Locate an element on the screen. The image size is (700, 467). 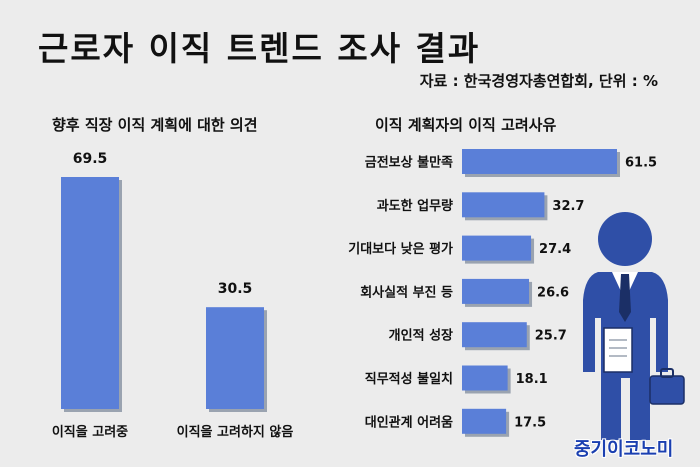
data-label: 61.5 is located at coordinates (641, 163).